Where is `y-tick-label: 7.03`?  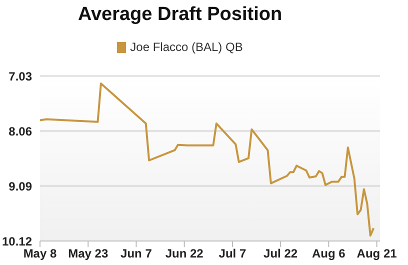
y-tick-label: 7.03 is located at coordinates (20, 76).